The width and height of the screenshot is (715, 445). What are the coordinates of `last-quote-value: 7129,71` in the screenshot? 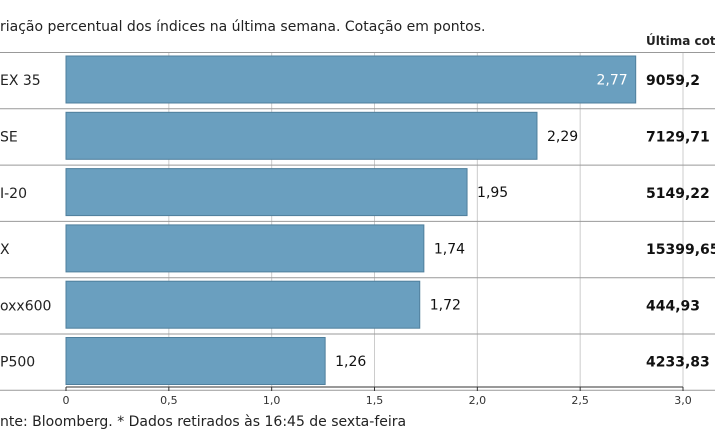 It's located at (678, 137).